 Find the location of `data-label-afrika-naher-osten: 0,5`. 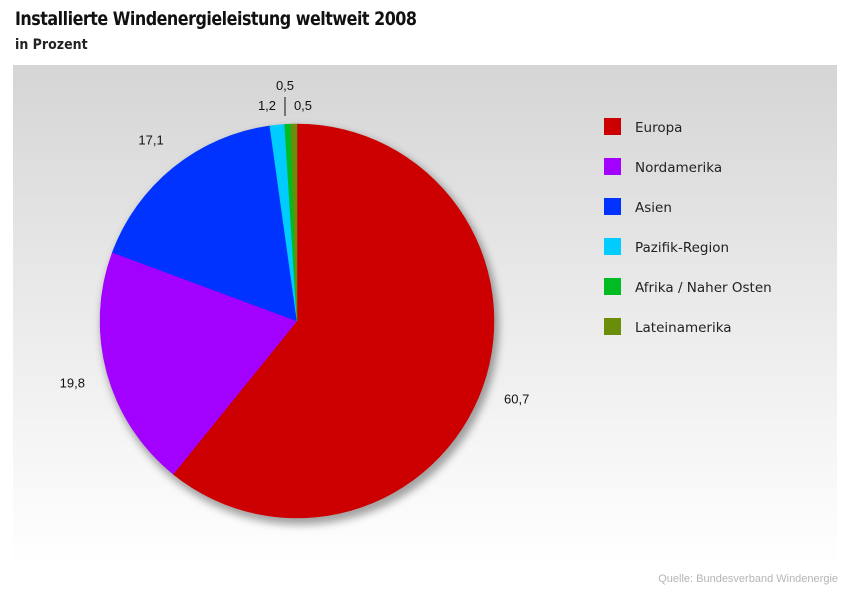

data-label-afrika-naher-osten: 0,5 is located at coordinates (285, 85).